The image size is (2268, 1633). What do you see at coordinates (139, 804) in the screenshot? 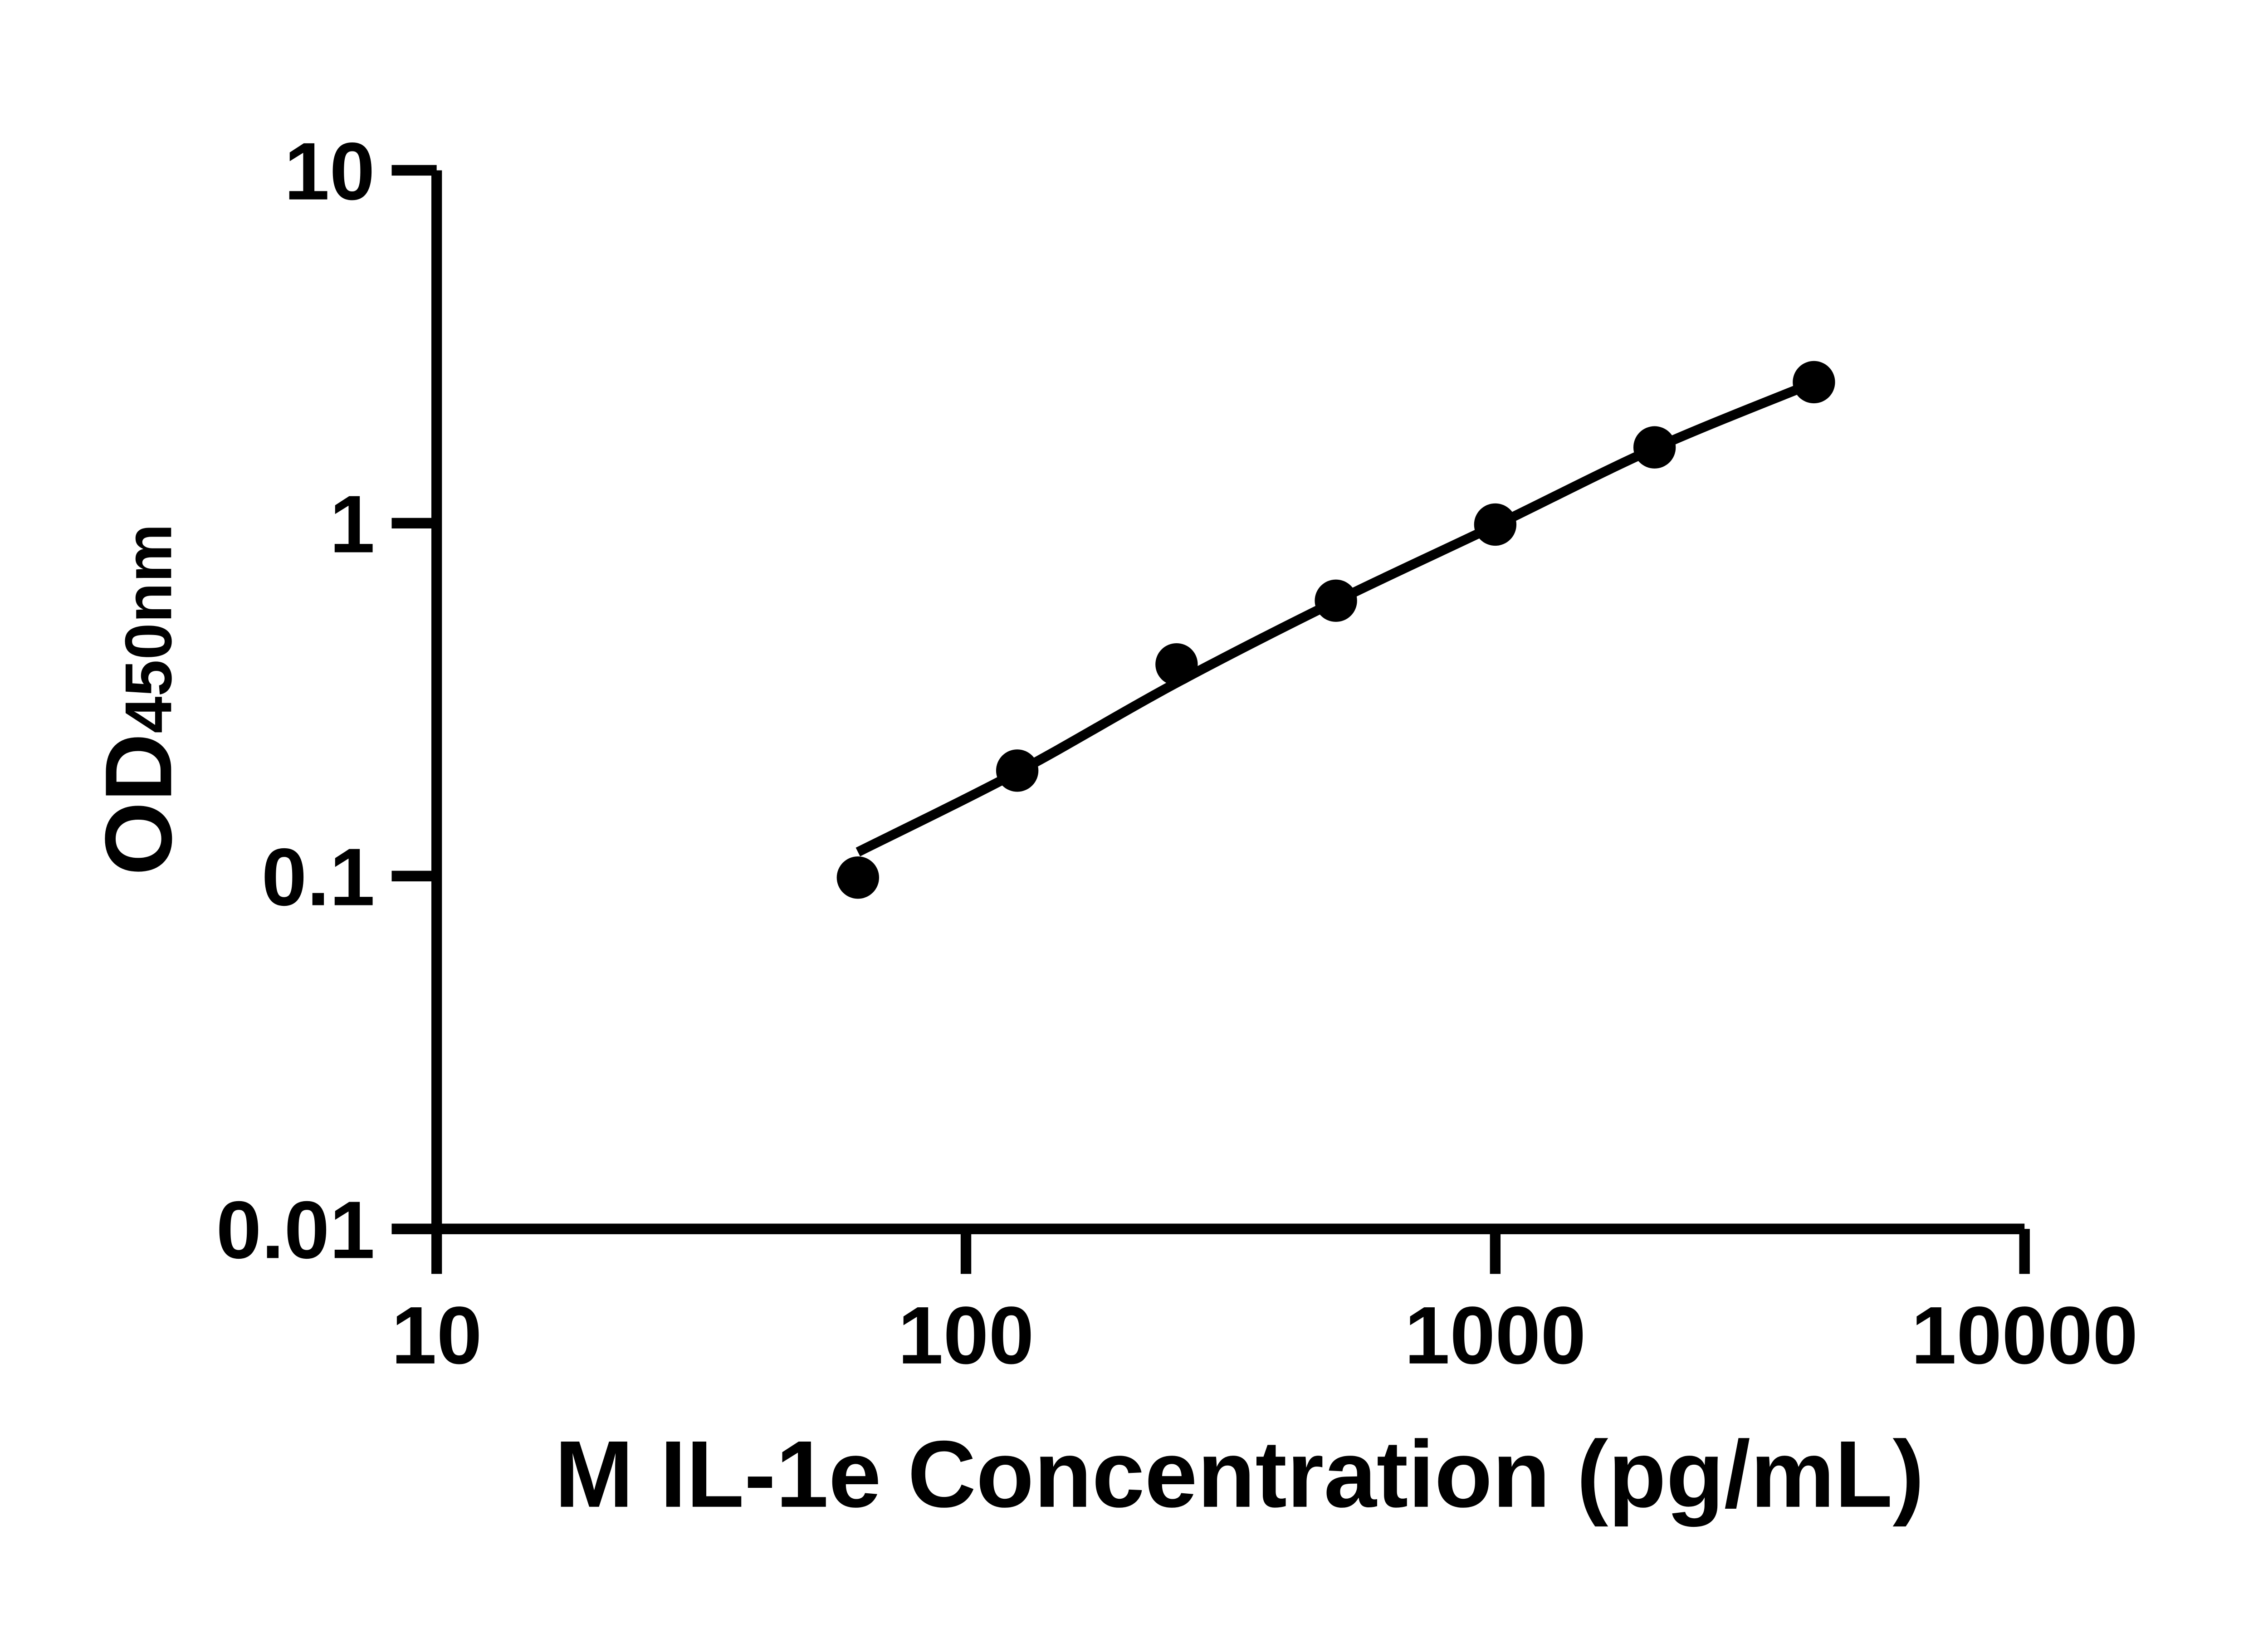
I see `y-axis-title-main: OD` at bounding box center [139, 804].